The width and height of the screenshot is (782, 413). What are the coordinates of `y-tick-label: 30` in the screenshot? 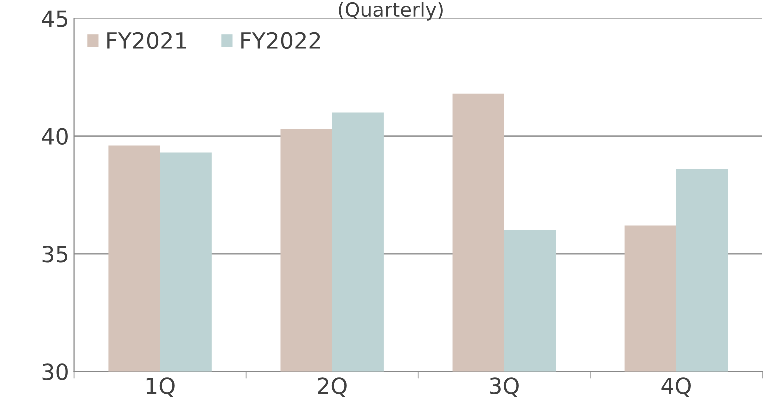 It's located at (55, 372).